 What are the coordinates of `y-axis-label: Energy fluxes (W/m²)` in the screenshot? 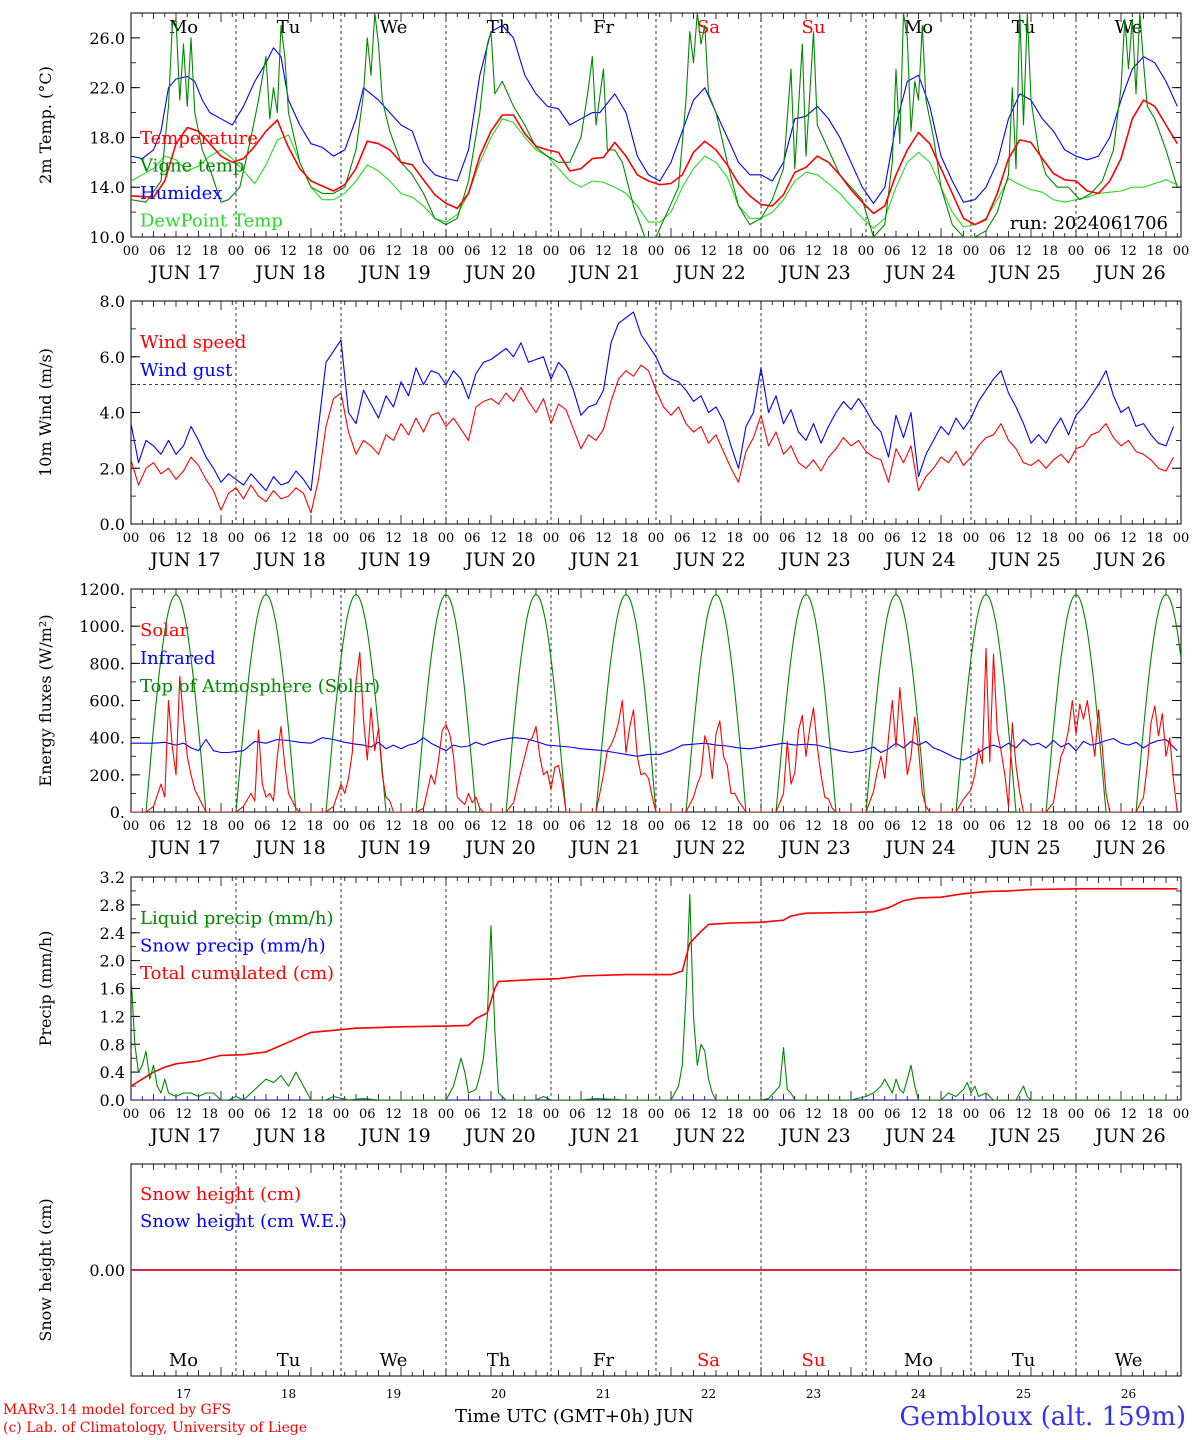 It's located at (45, 700).